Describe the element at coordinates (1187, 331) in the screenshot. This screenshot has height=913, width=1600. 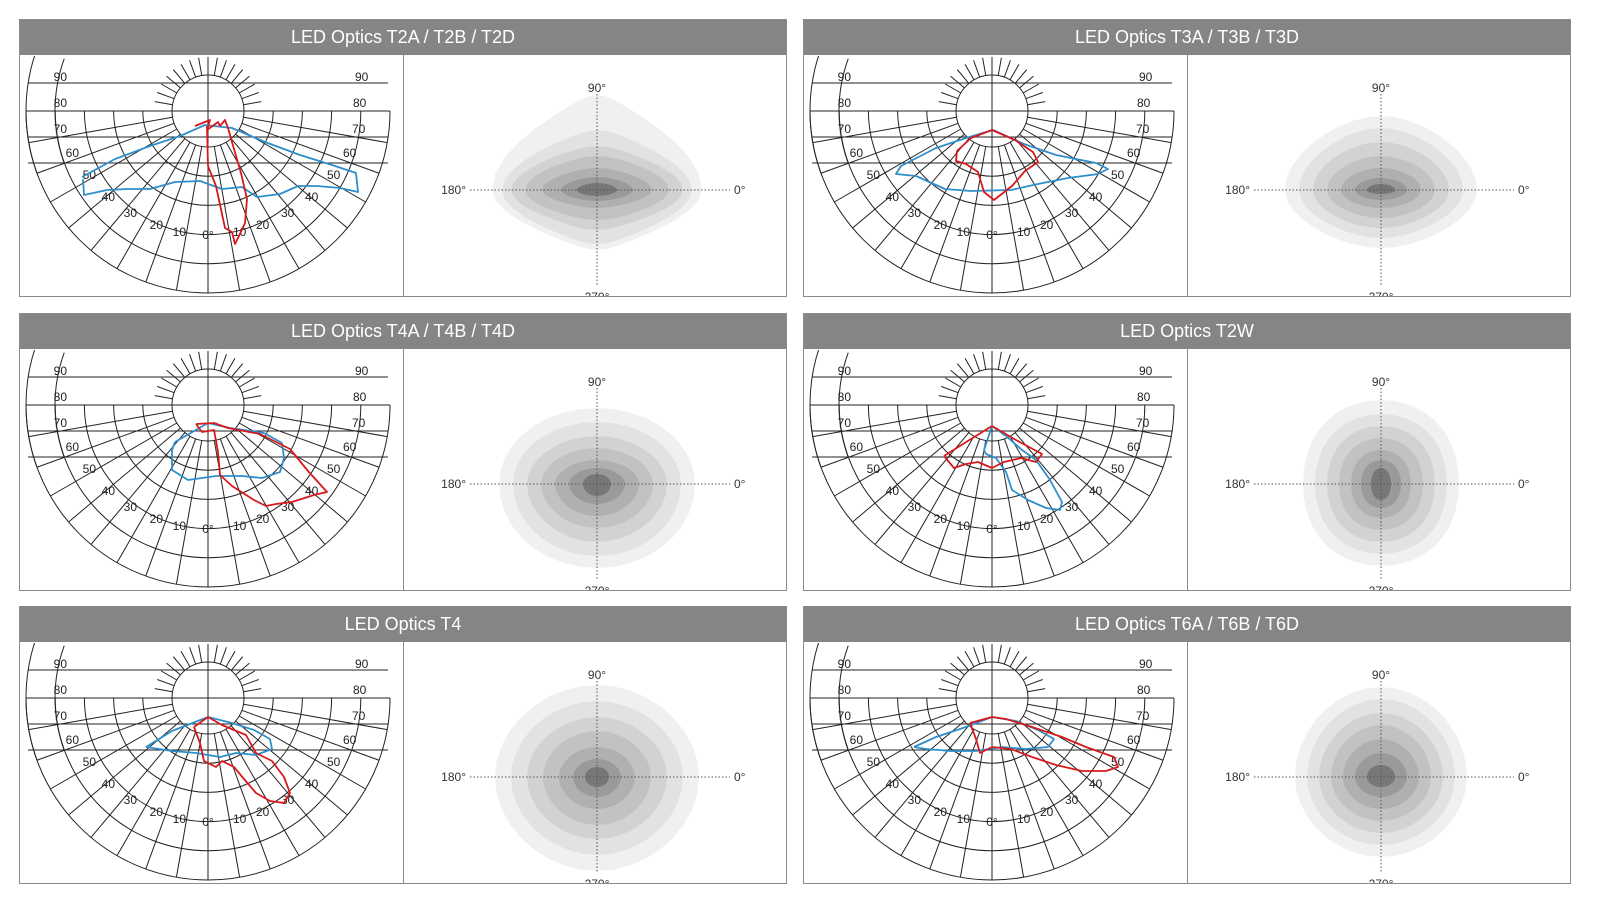
I see `panel-title: LED Optics T2W` at that location.